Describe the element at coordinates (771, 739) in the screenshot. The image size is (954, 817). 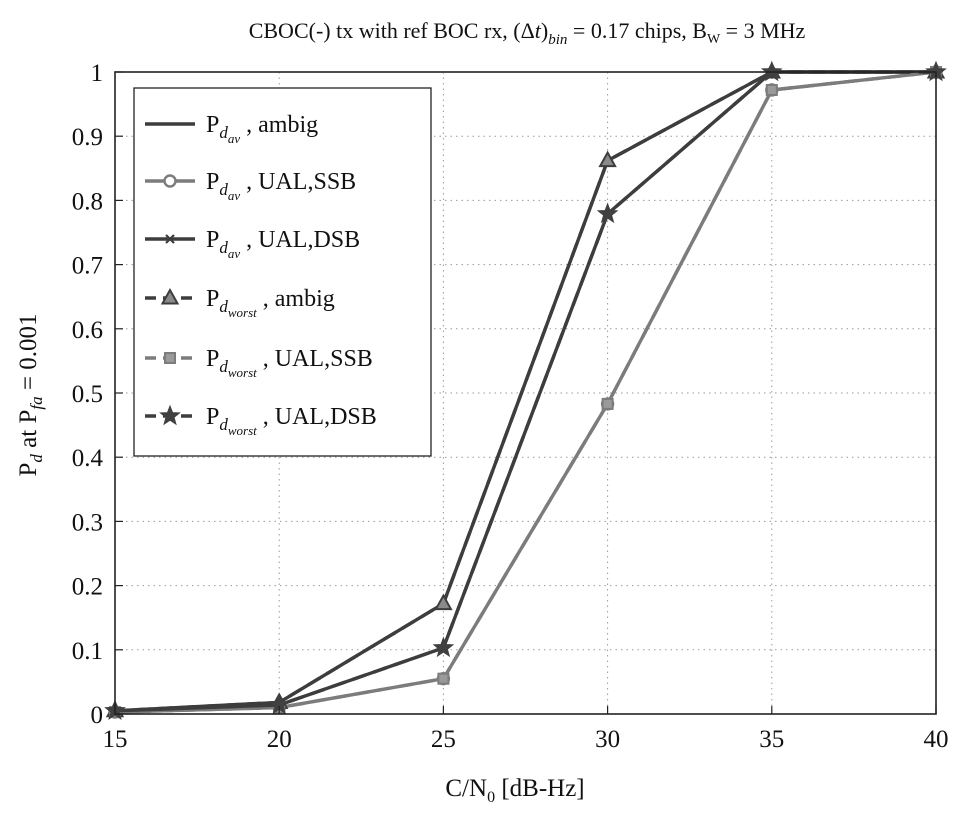
I see `x-tick-label: 35` at that location.